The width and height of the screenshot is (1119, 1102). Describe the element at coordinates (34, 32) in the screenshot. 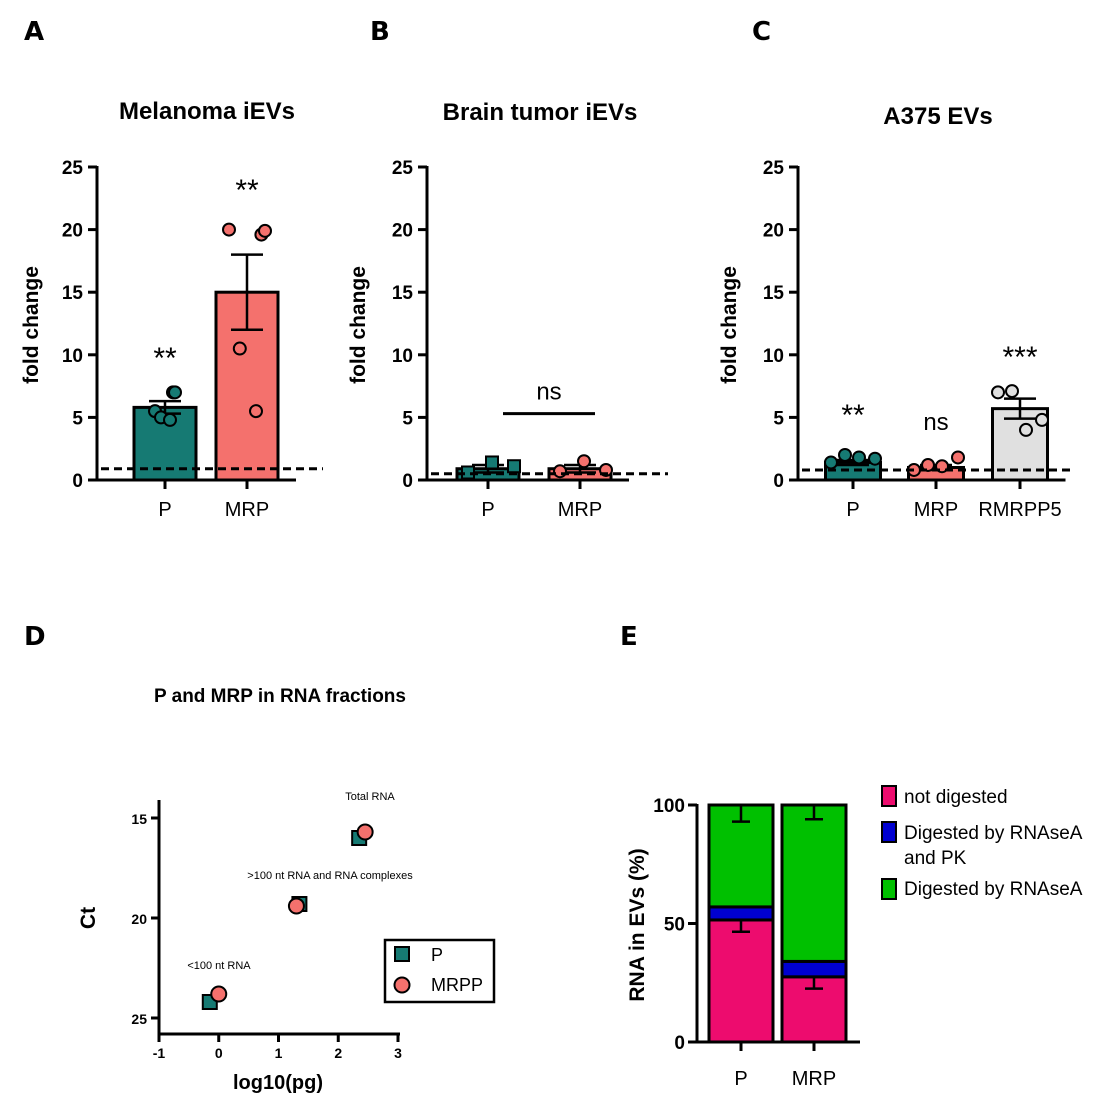

I see `panel-letter-a: A` at that location.